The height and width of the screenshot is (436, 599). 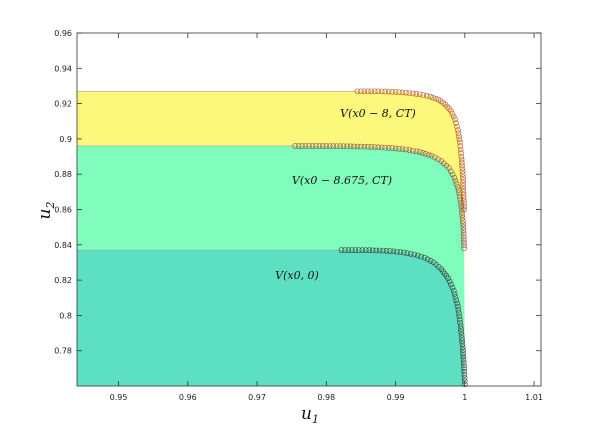 What do you see at coordinates (63, 351) in the screenshot?
I see `y-tick-label: 0.78` at bounding box center [63, 351].